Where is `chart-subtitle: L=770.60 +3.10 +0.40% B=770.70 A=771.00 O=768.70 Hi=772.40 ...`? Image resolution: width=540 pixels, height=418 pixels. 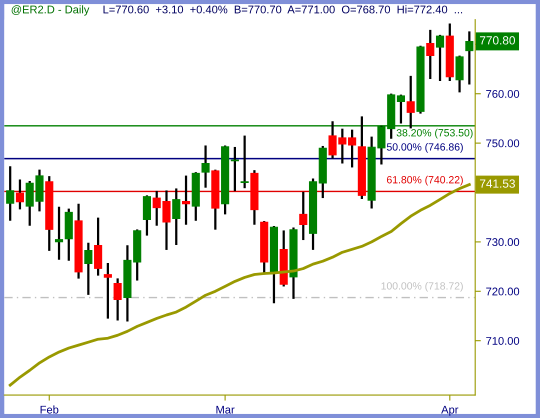
chart-subtitle: L=770.60 +3.10 +0.40% B=770.70 A=771.00 O=768.70 Hi=772.40 ... is located at coordinates (283, 9).